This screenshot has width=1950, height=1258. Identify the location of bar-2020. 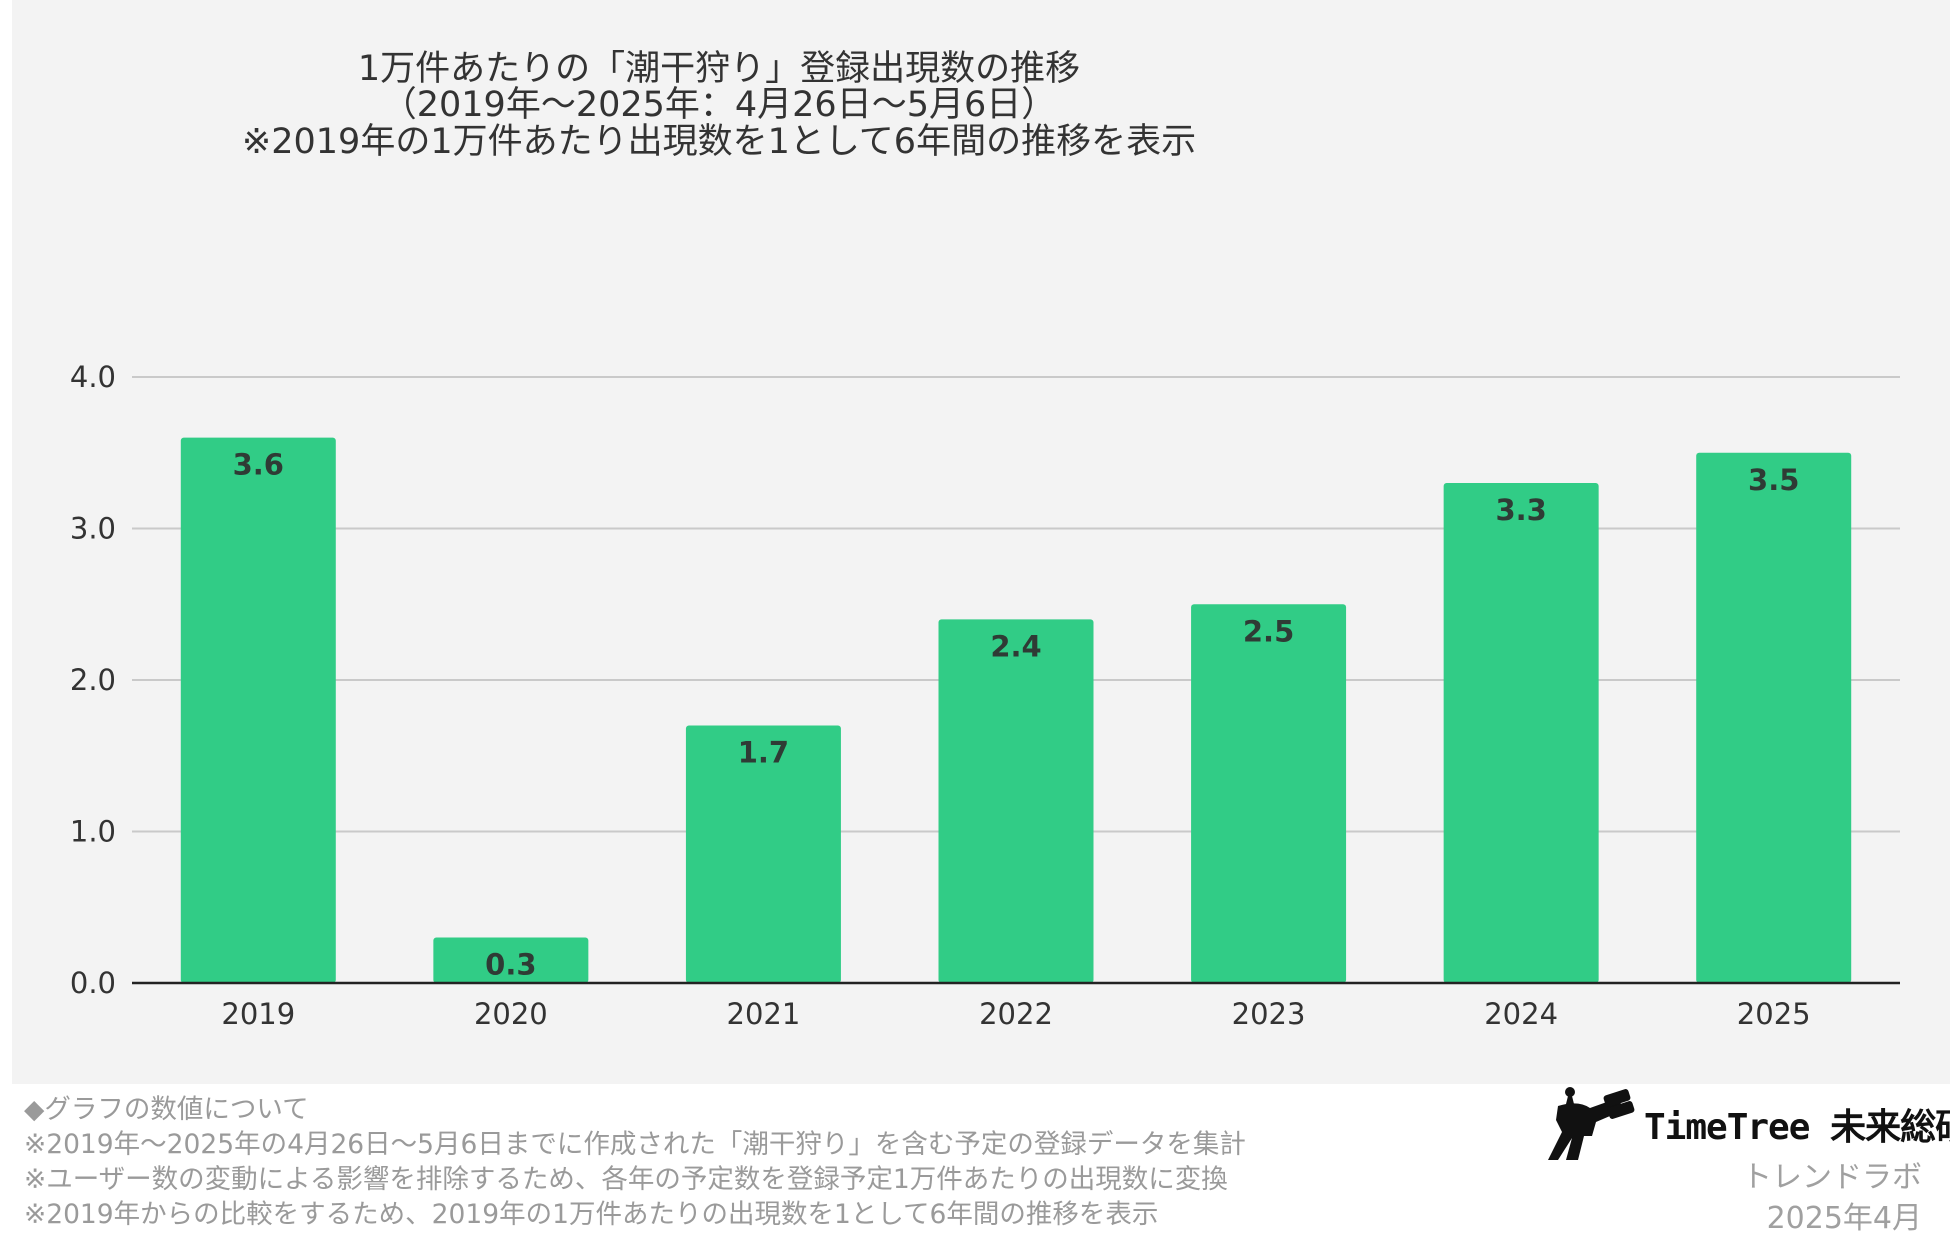
(511, 960).